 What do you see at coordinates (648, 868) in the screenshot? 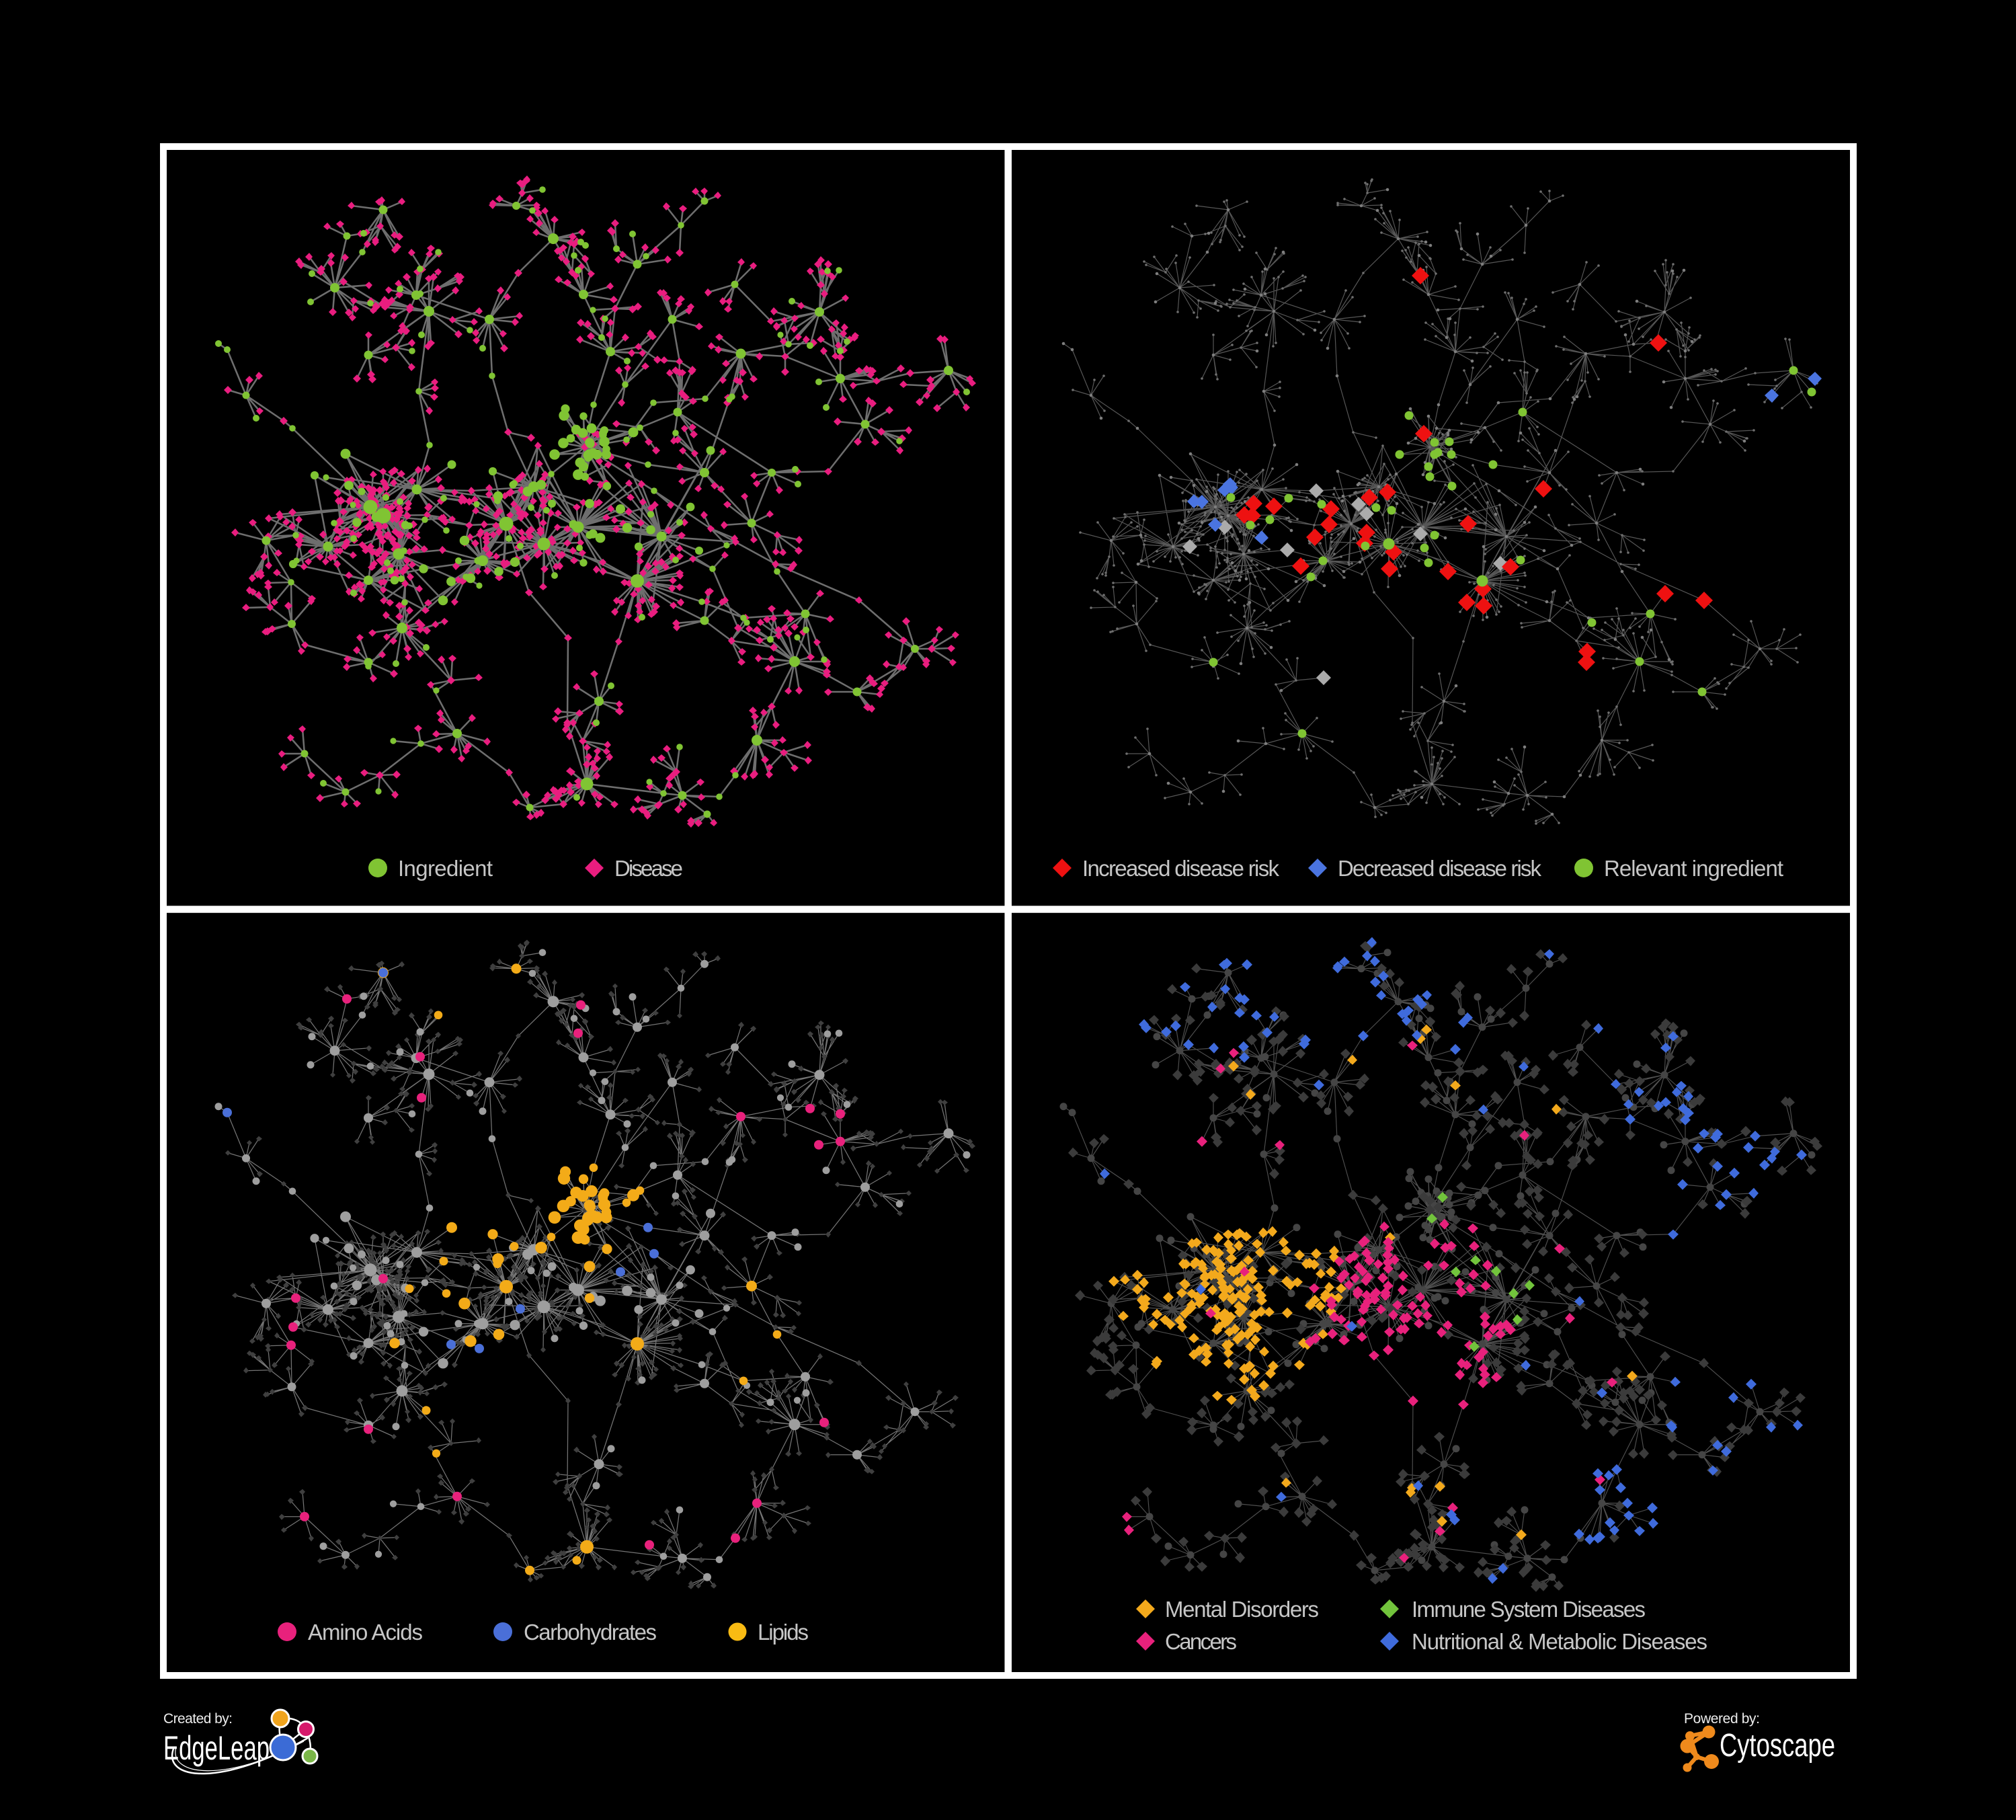
I see `svg-text: Disease` at bounding box center [648, 868].